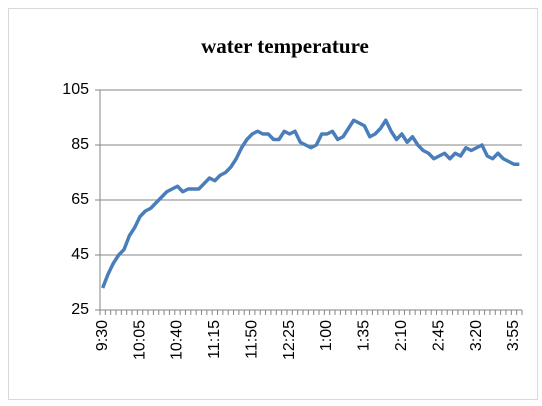 This screenshot has width=542, height=406. What do you see at coordinates (80, 309) in the screenshot?
I see `y-tick-label: 25` at bounding box center [80, 309].